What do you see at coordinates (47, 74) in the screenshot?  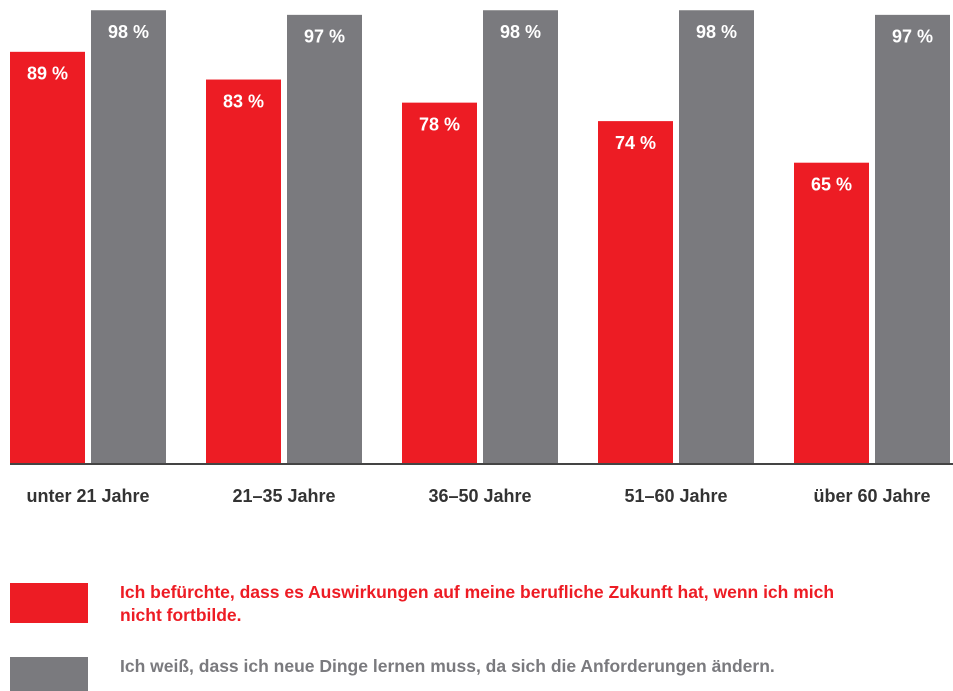 I see `value-label: 89 %` at bounding box center [47, 74].